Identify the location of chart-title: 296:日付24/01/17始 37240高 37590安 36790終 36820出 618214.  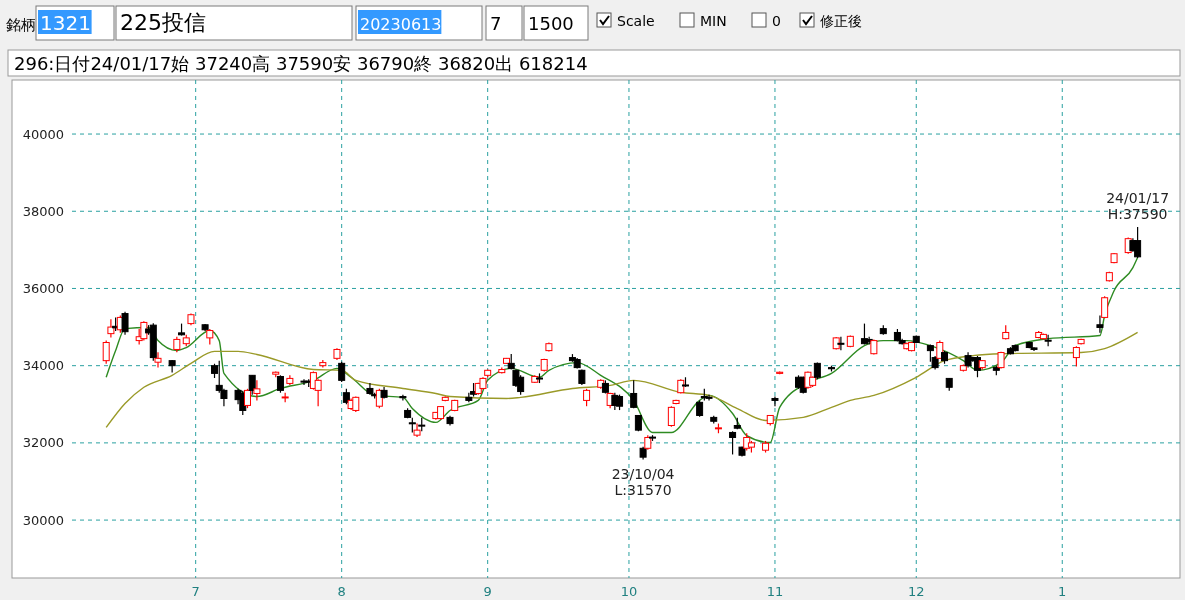
(301, 63).